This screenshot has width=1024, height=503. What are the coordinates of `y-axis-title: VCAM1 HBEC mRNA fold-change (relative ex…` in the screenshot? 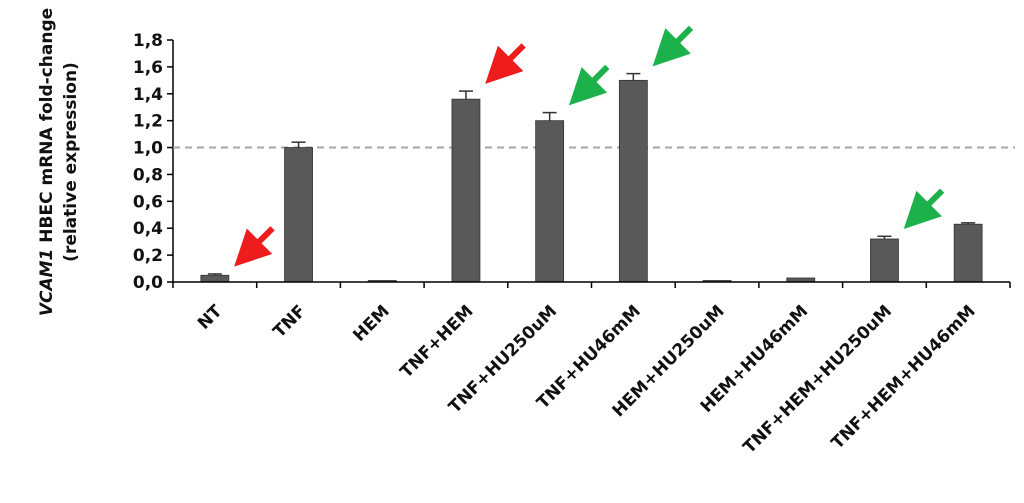 It's located at (59, 162).